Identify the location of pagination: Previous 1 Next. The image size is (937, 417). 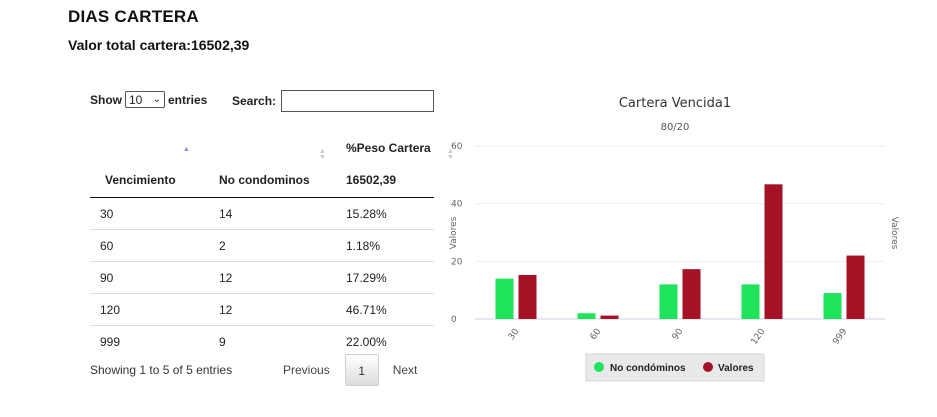
(357, 370).